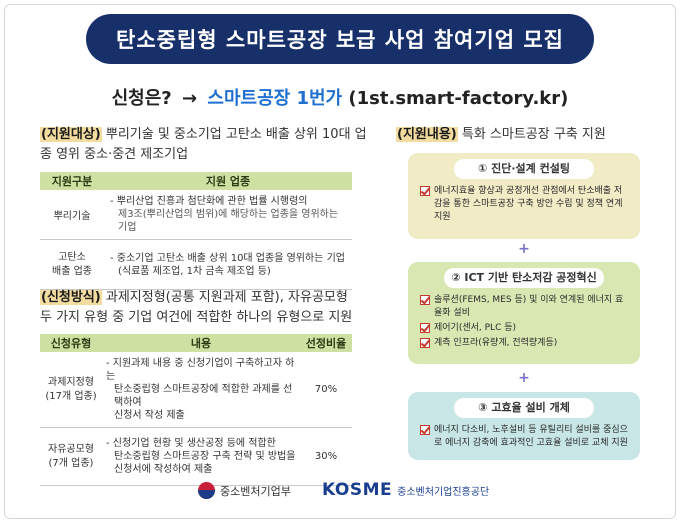  I want to click on table-header: 내용, so click(201, 343).